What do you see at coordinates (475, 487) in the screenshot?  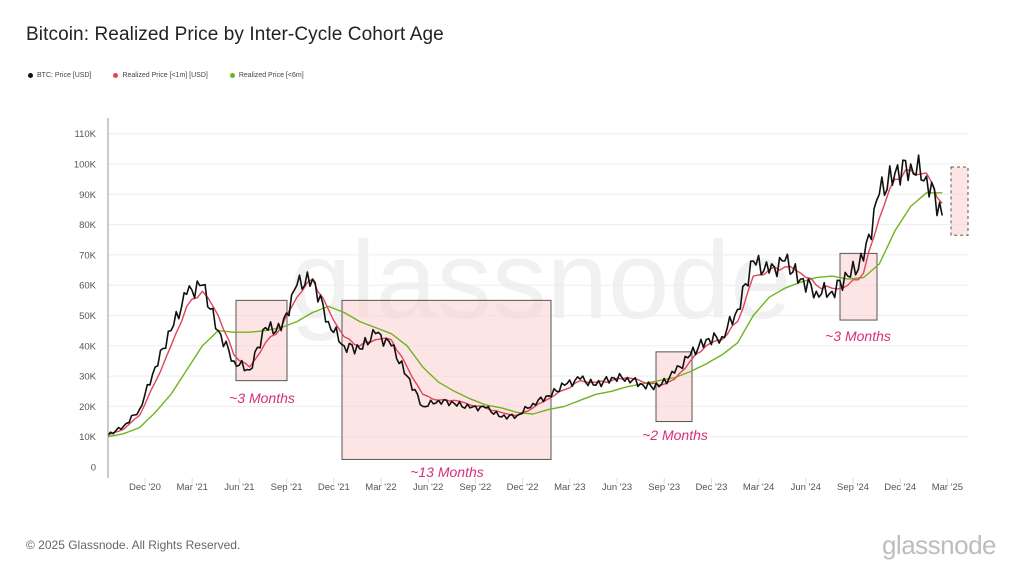 I see `x-tick-label: Sep '22` at bounding box center [475, 487].